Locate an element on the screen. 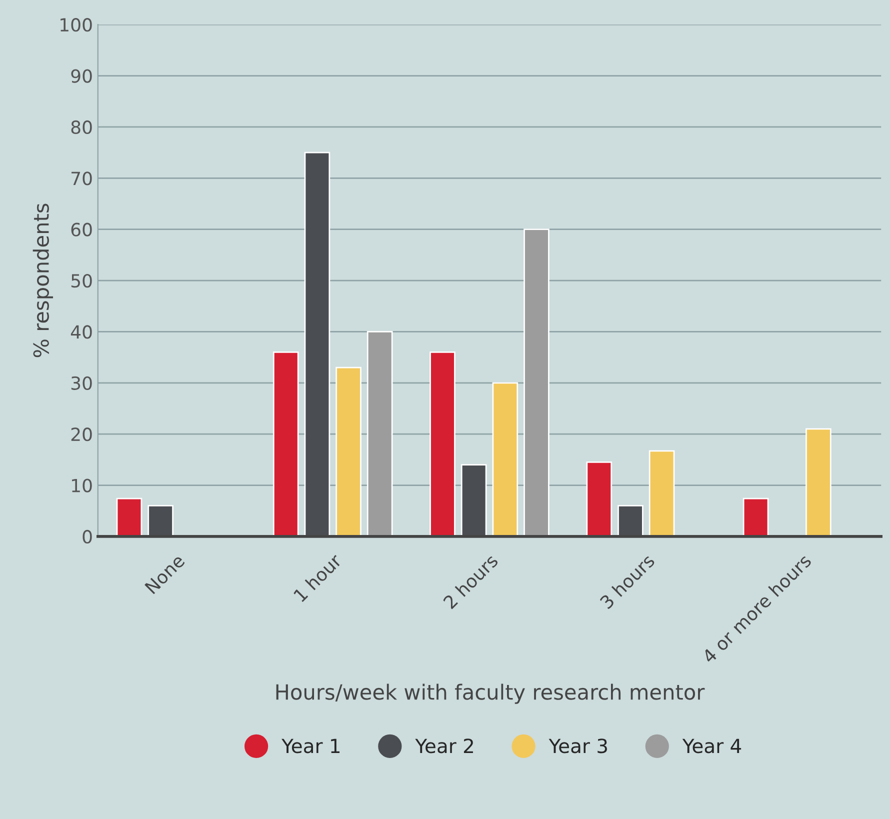  legend-label: Year 1 is located at coordinates (311, 746).